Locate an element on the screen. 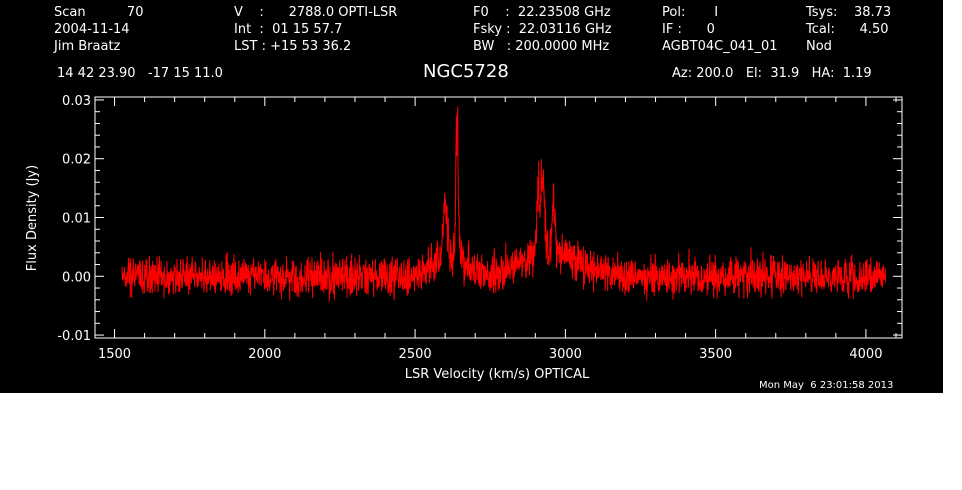  source-title: NGC5728 is located at coordinates (466, 71).